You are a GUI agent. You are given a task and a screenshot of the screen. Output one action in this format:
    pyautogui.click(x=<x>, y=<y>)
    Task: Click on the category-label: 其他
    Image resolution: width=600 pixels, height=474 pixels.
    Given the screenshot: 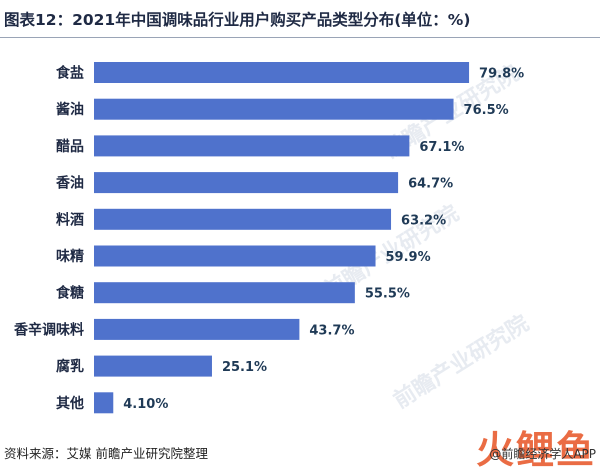 What is the action you would take?
    pyautogui.click(x=70, y=403)
    